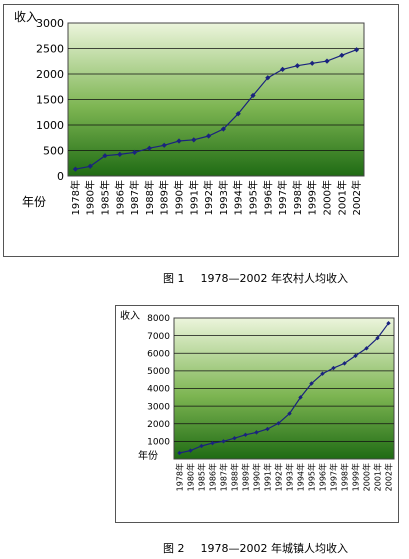 The width and height of the screenshot is (409, 559). I want to click on chart-2-y-tick-label: 3000, so click(158, 407).